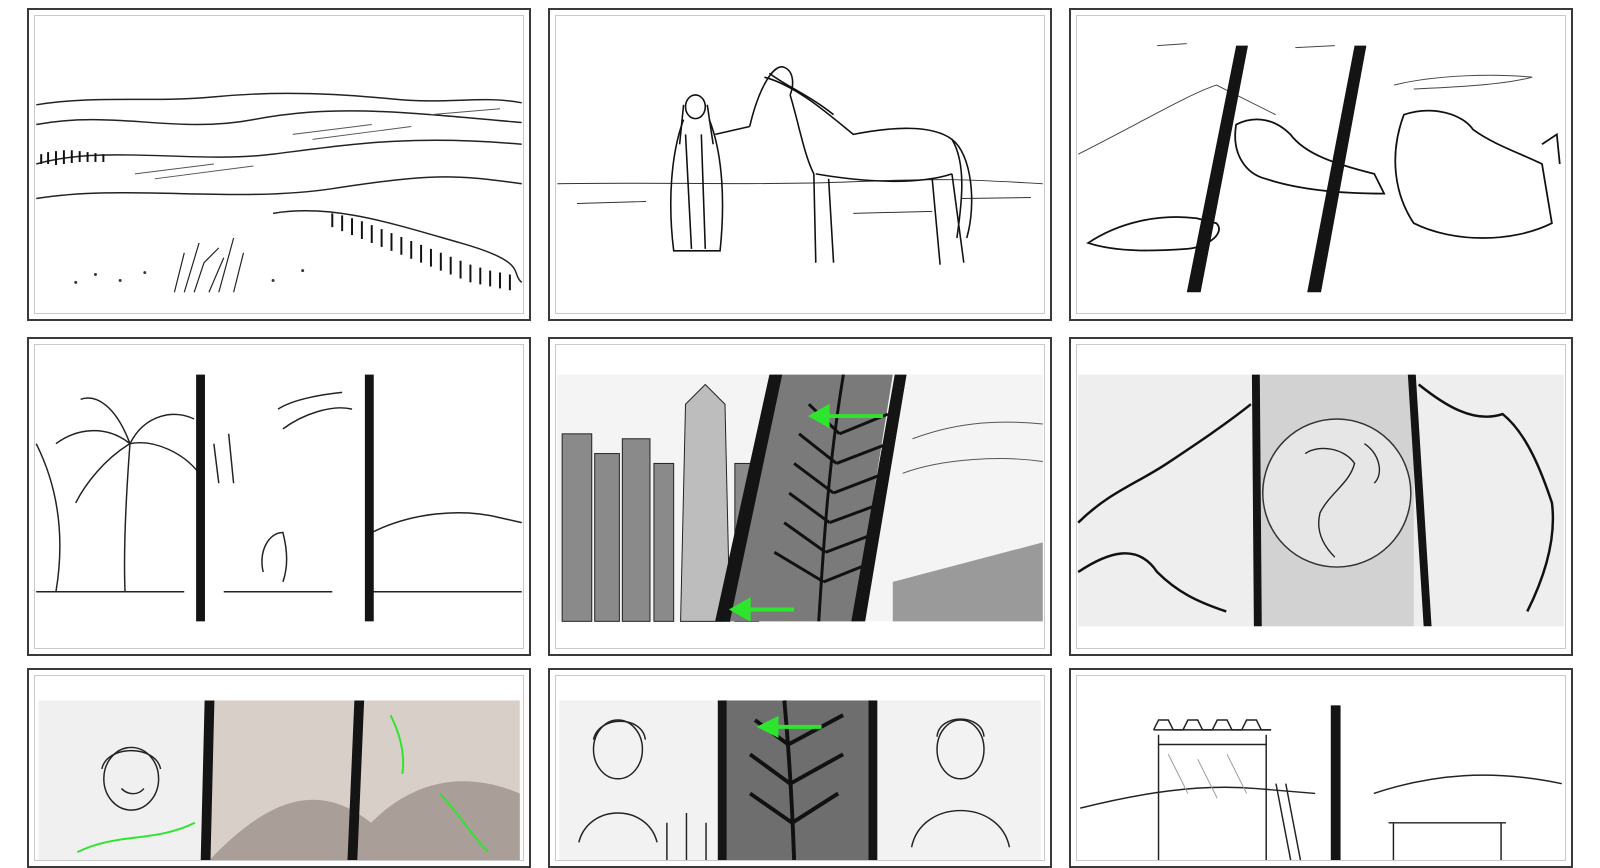 The width and height of the screenshot is (1600, 868). I want to click on globe-map-sketch, so click(1320, 500).